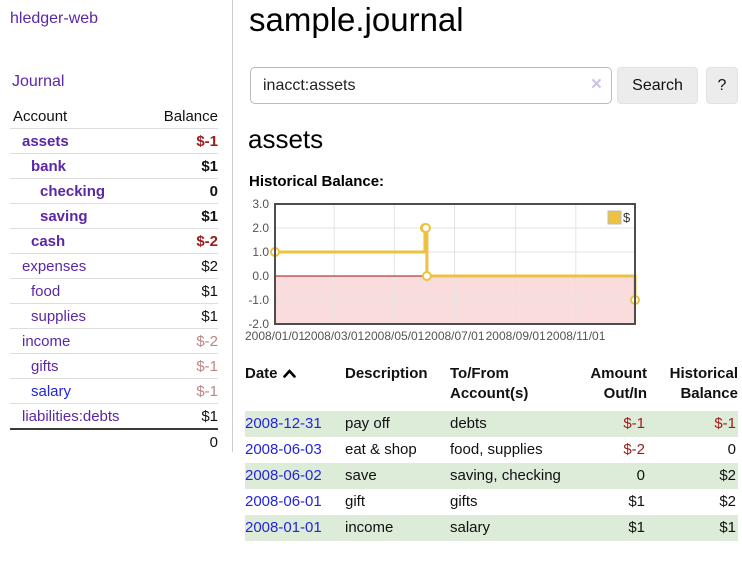 The width and height of the screenshot is (742, 582). What do you see at coordinates (507, 528) in the screenshot?
I see `transaction-accounts: salary` at bounding box center [507, 528].